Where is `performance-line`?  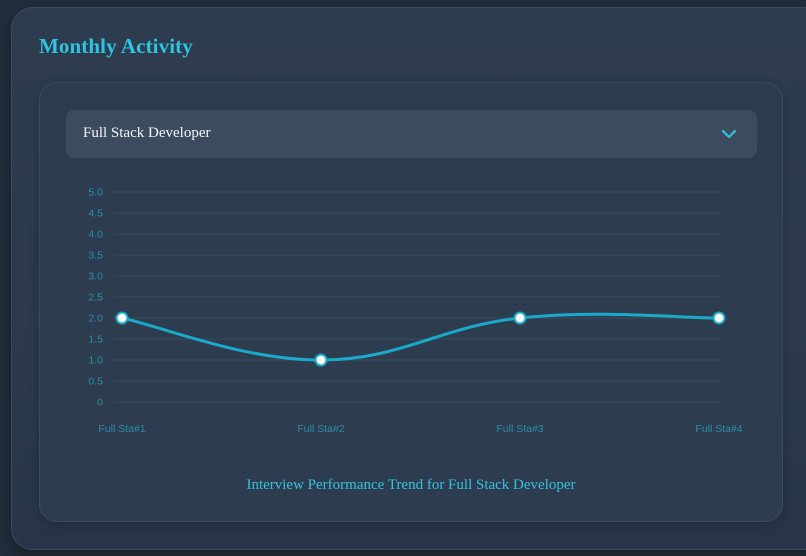 performance-line is located at coordinates (420, 337).